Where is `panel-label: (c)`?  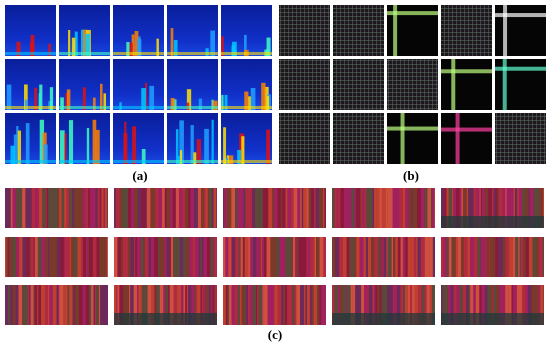
panel-label: (c) is located at coordinates (275, 334).